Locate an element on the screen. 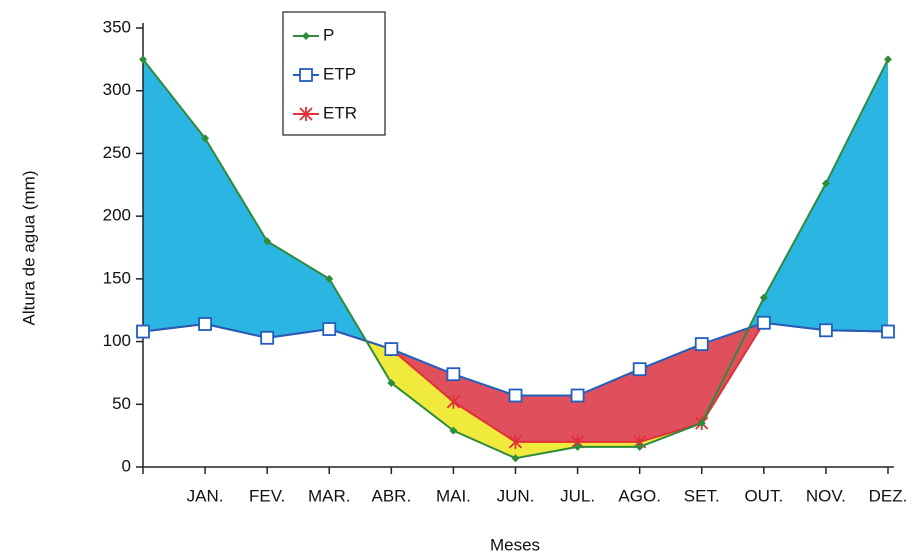 The width and height of the screenshot is (920, 558). x-tick-label: NOV. is located at coordinates (826, 495).